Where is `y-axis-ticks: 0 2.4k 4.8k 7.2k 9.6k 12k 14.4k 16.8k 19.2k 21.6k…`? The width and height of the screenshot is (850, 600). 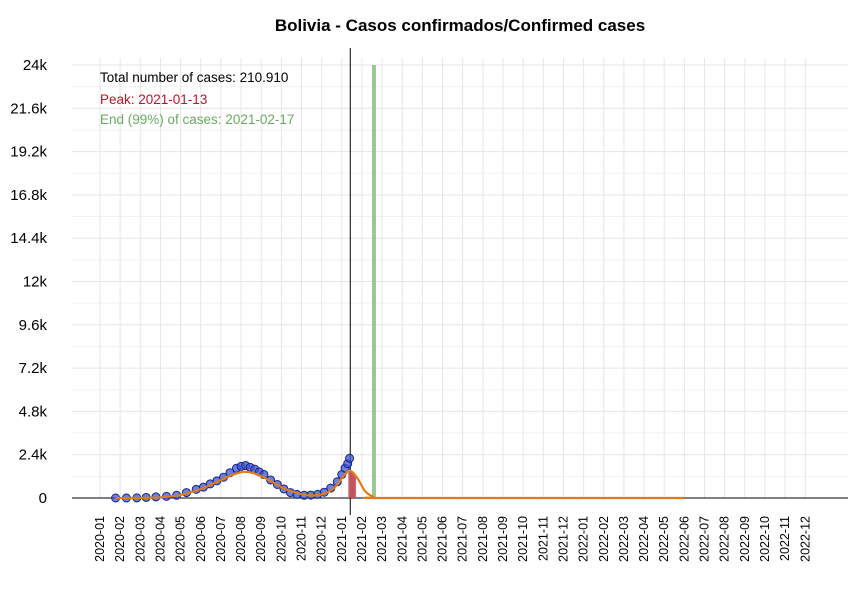
y-axis-ticks: 0 2.4k 4.8k 7.2k 9.6k 12k 14.4k 16.8k 19.2k 21.6k… is located at coordinates (28, 282).